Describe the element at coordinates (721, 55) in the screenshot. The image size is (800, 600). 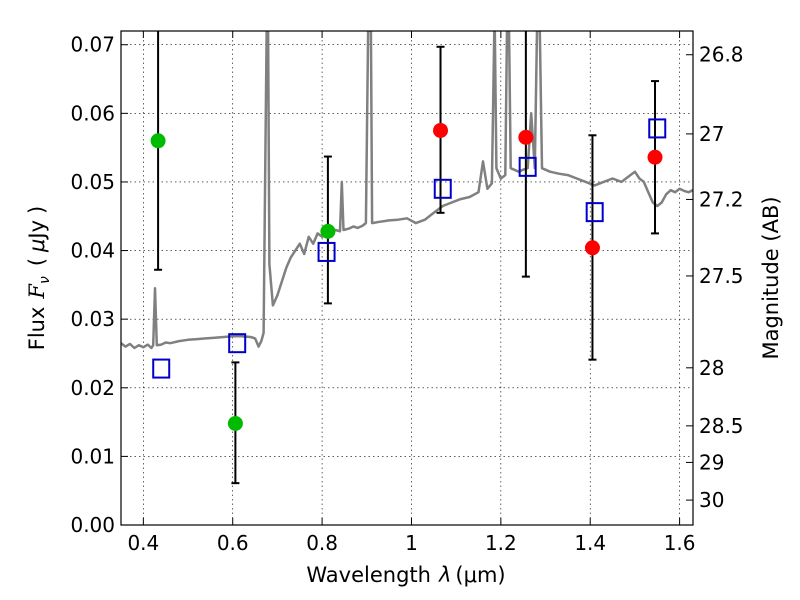
I see `right-y-tick-label: 26.8` at that location.